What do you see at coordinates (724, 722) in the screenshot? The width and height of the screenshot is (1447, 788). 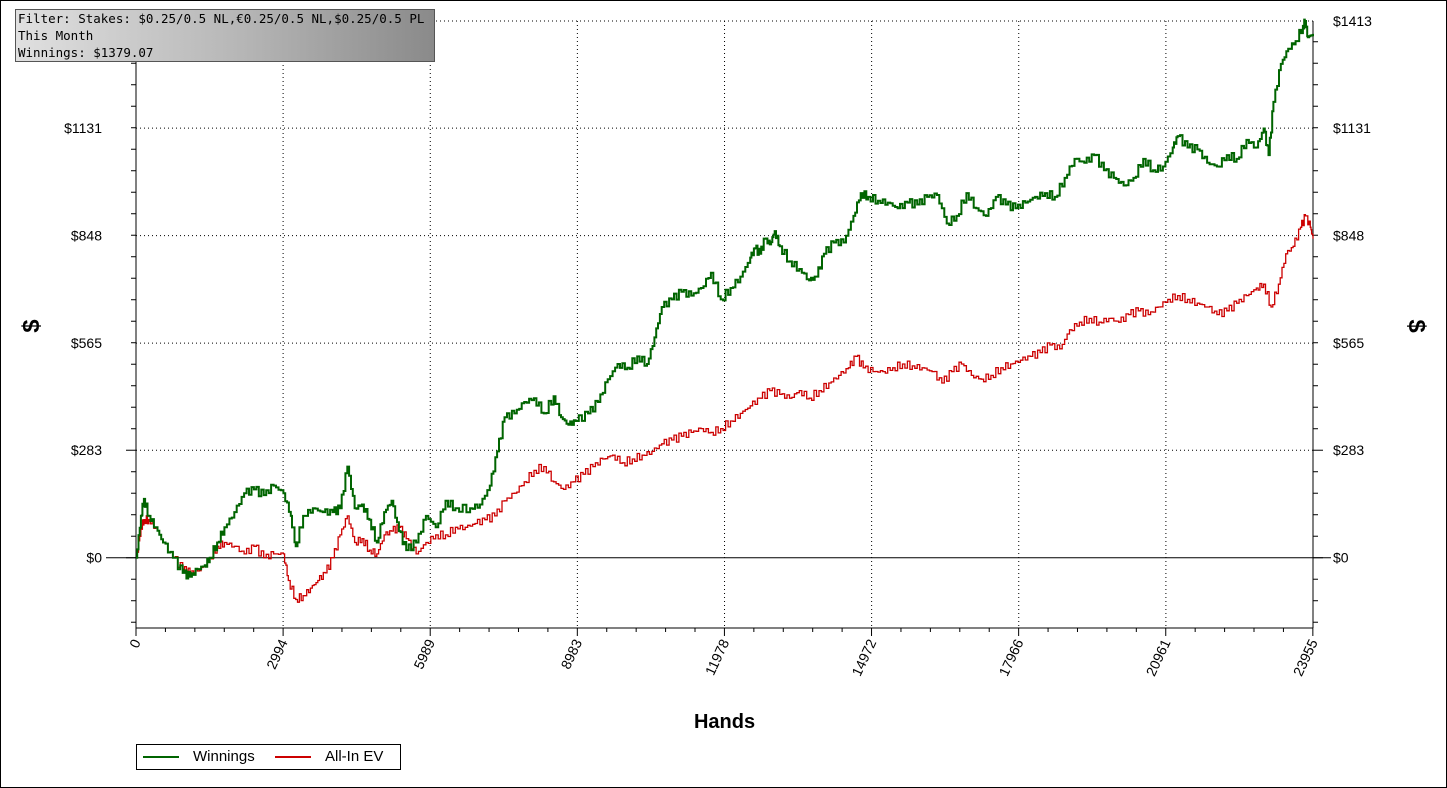 I see `x-axis-title: Hands` at bounding box center [724, 722].